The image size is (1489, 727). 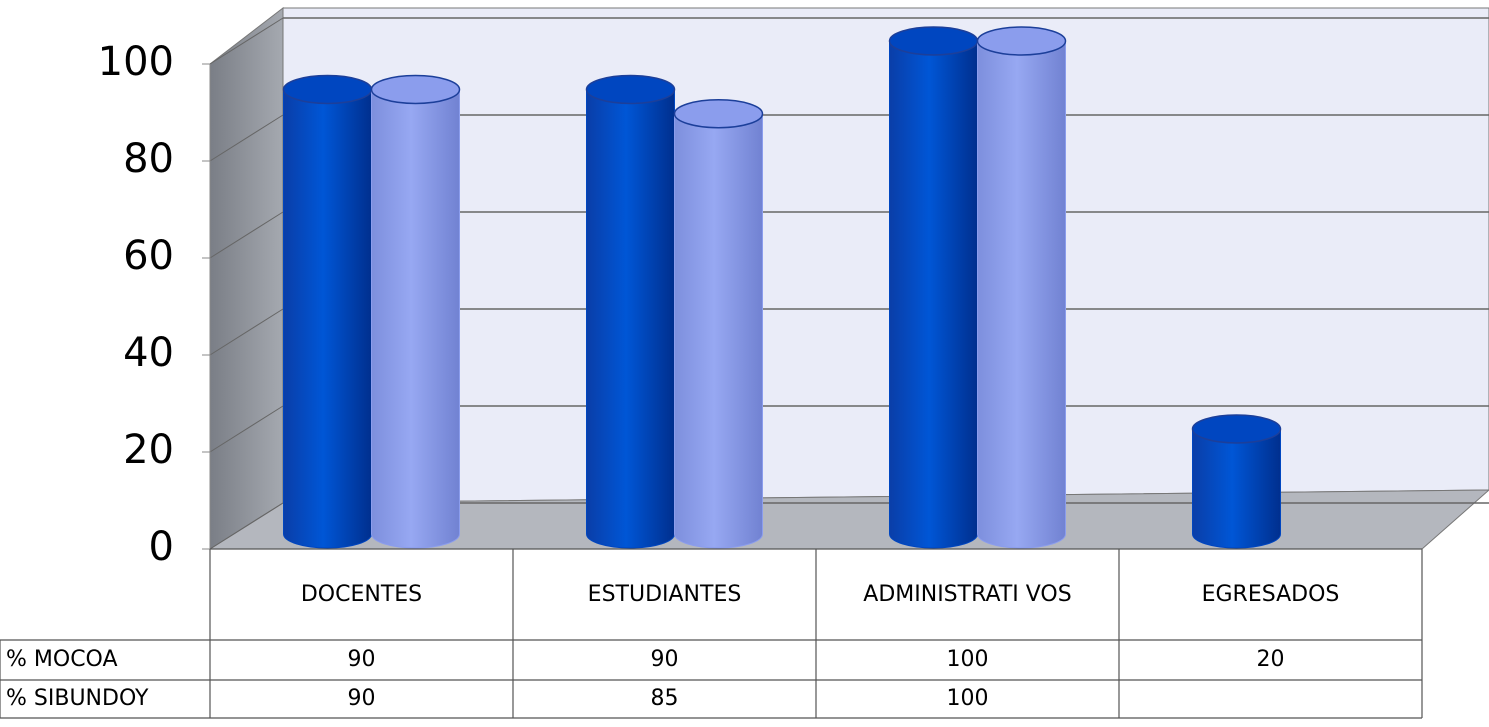 What do you see at coordinates (62, 659) in the screenshot?
I see `legend-label: % MOCOA` at bounding box center [62, 659].